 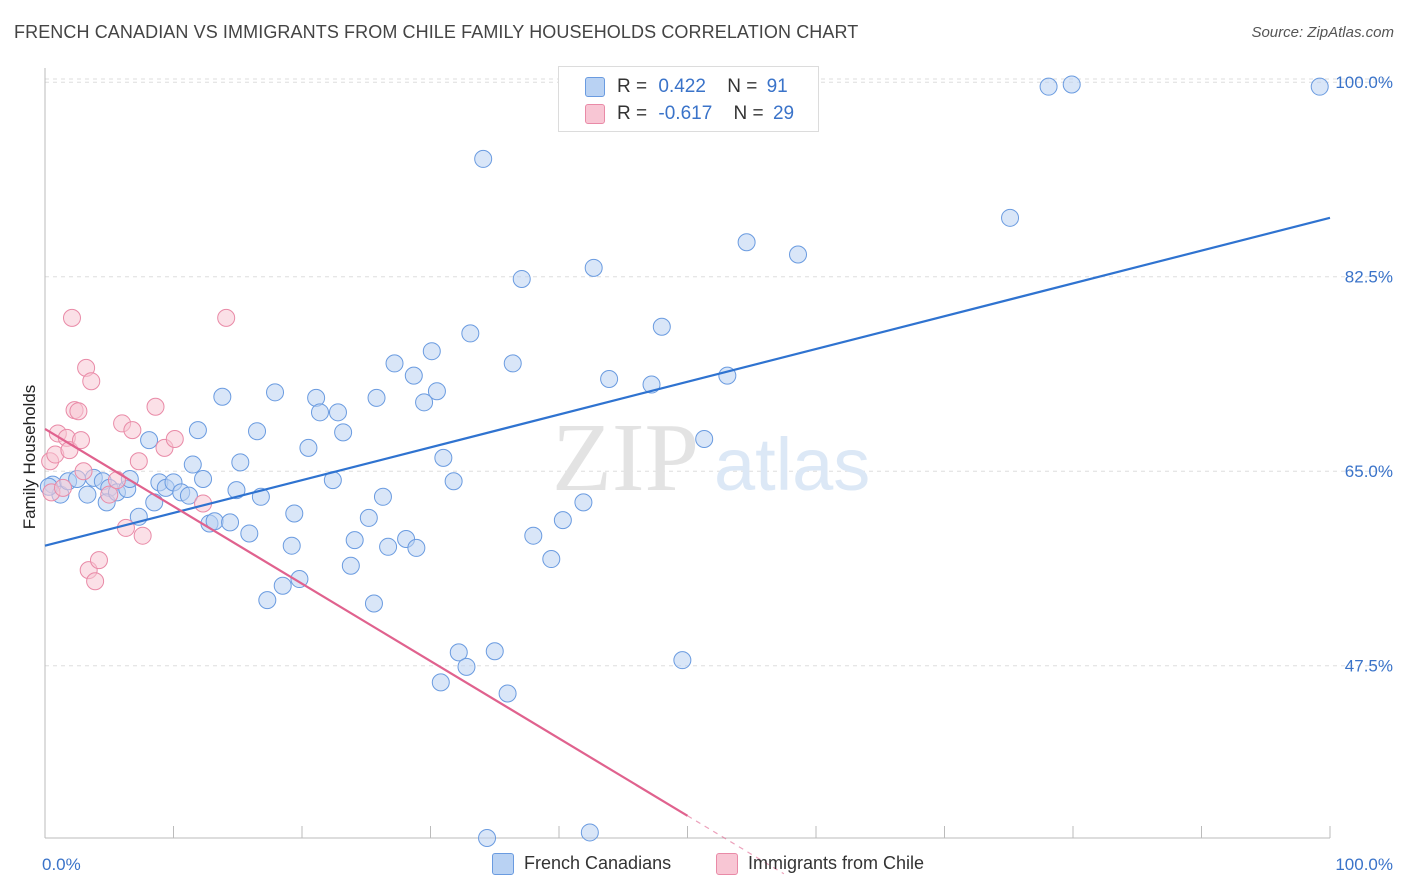 I want to click on legend-swatch-pink, so click(x=595, y=114).